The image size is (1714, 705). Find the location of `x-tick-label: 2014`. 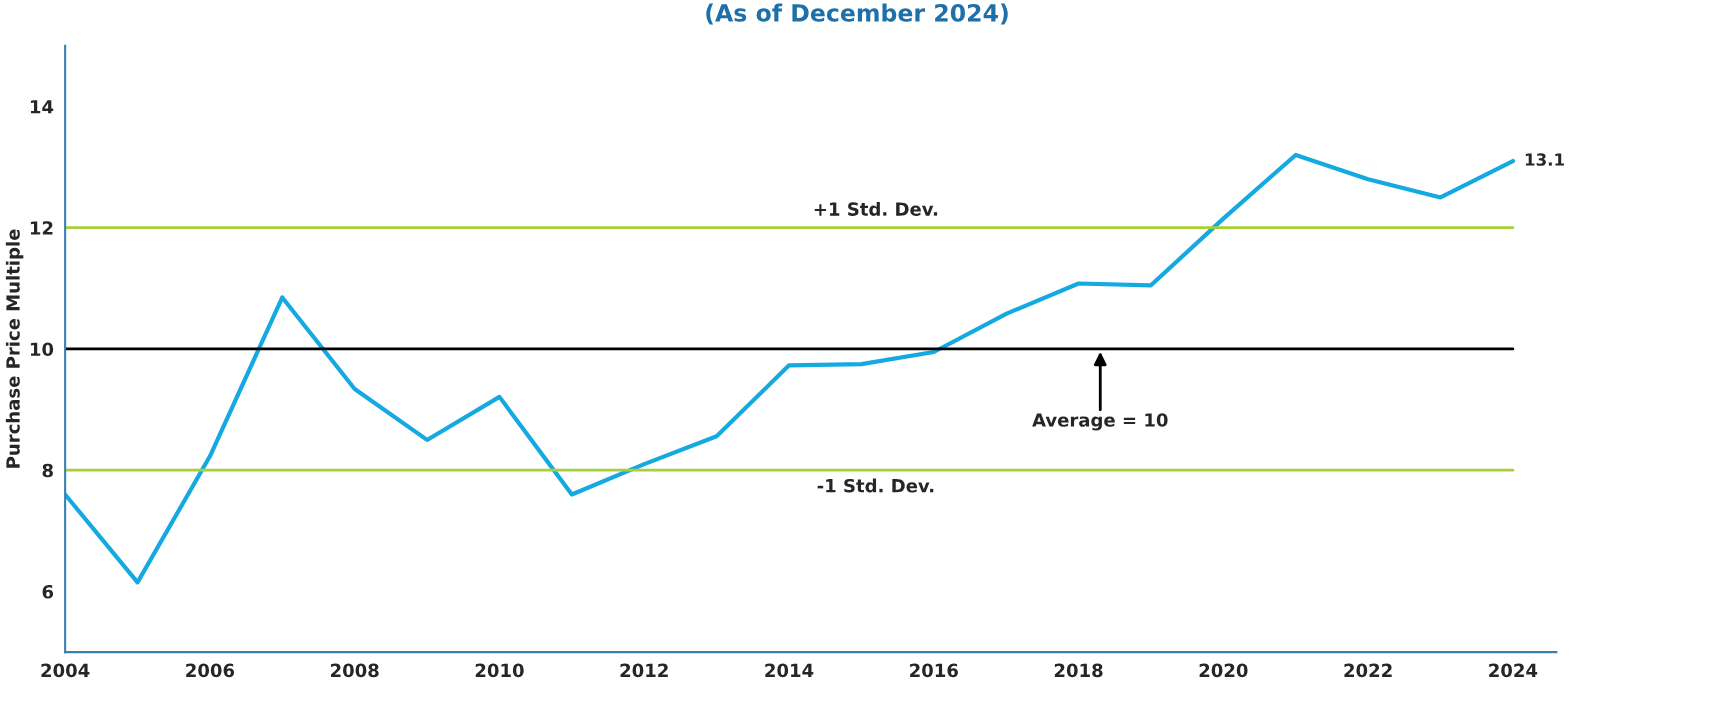

x-tick-label: 2014 is located at coordinates (789, 670).